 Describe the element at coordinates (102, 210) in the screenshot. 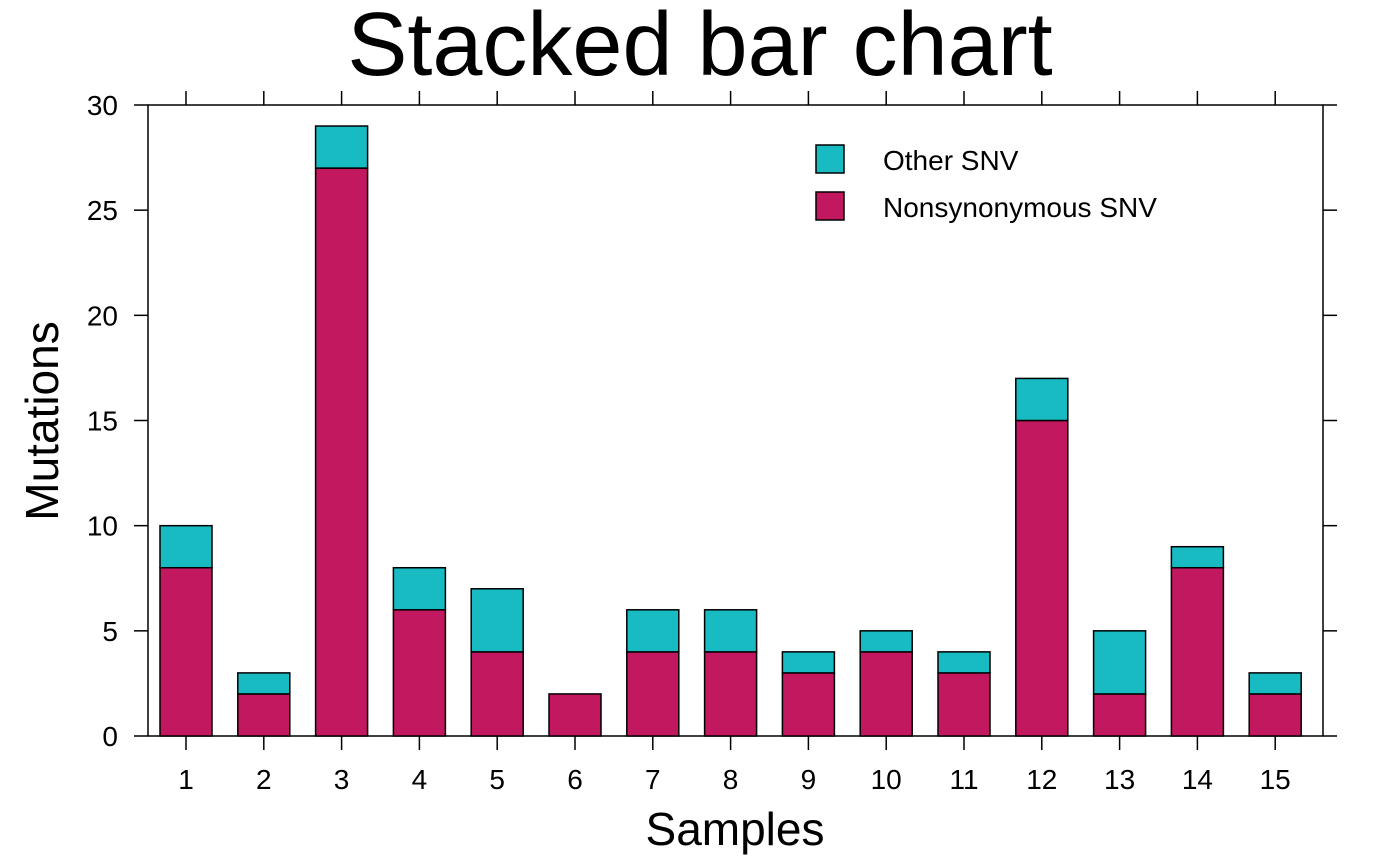

I see `y-tick-label: 25` at that location.